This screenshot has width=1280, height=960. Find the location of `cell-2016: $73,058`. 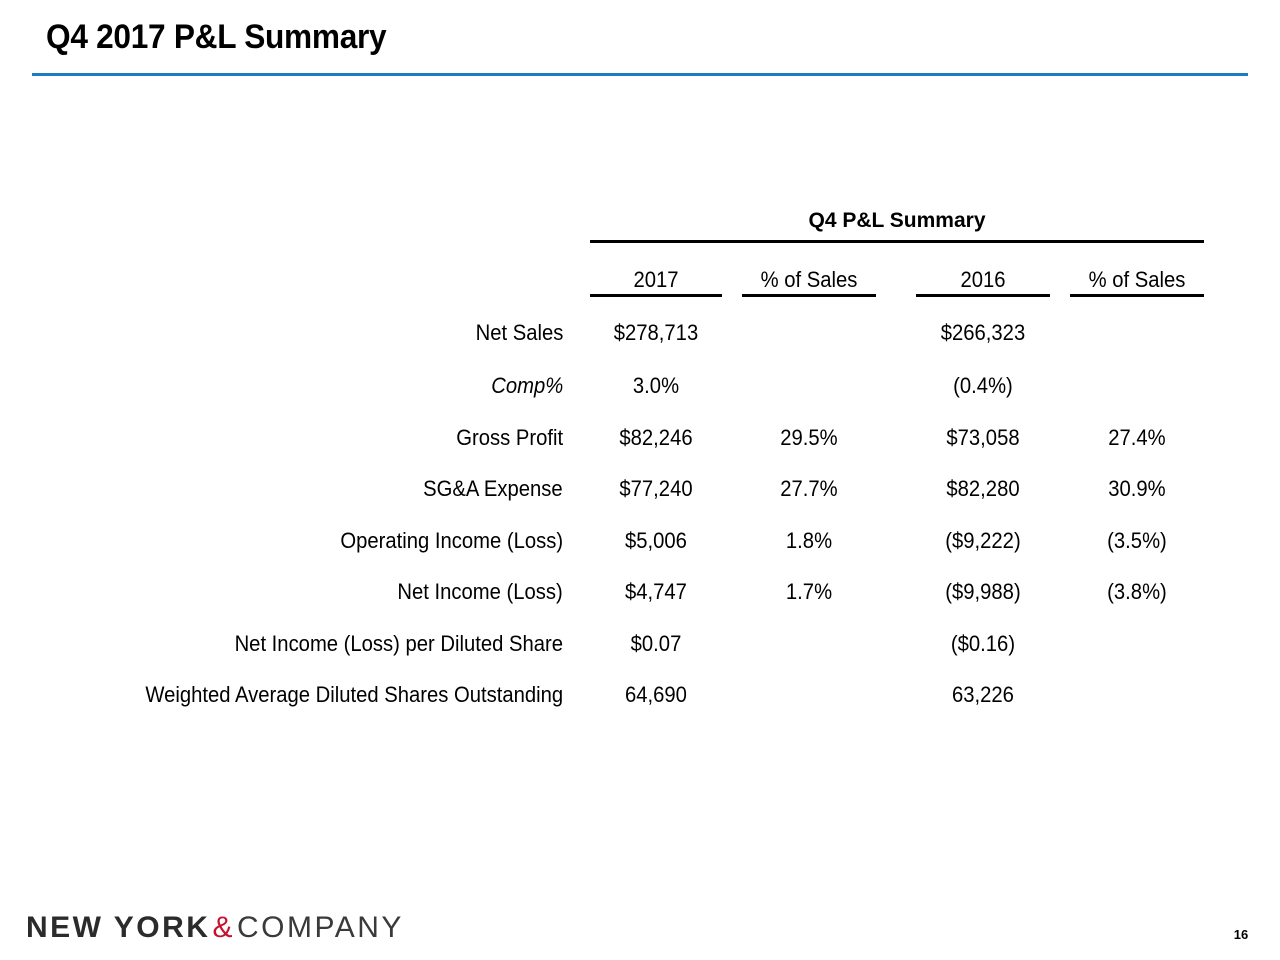

cell-2016: $73,058 is located at coordinates (983, 437).